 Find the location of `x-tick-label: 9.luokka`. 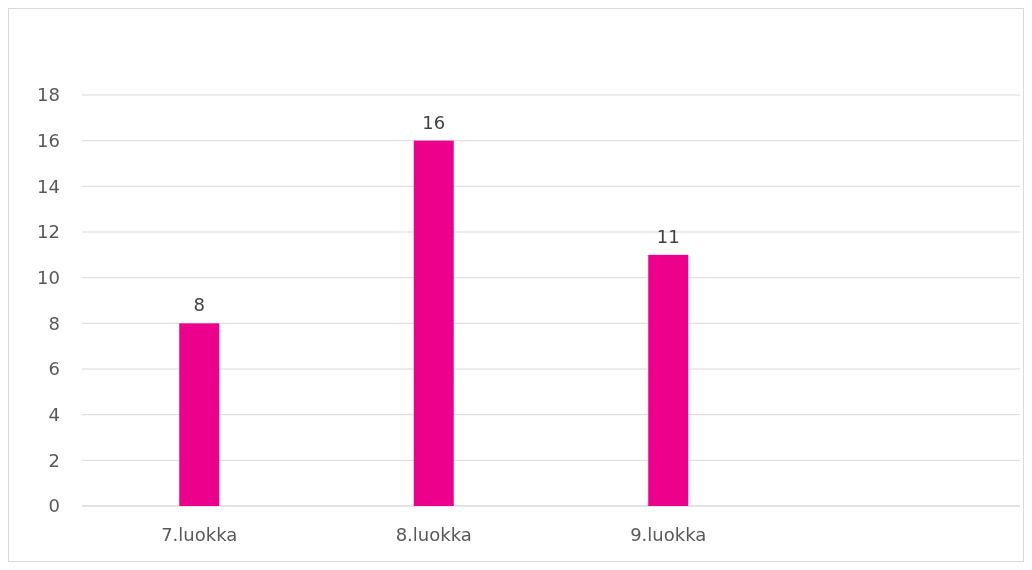

x-tick-label: 9.luokka is located at coordinates (668, 534).